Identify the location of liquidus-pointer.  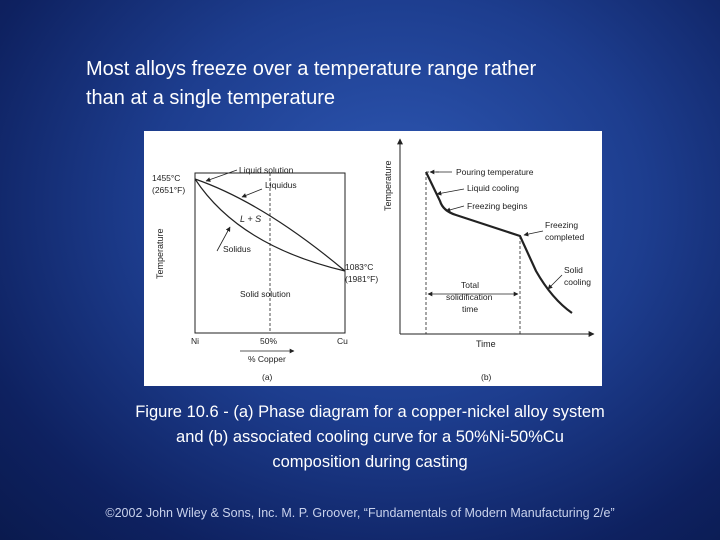
(252, 193).